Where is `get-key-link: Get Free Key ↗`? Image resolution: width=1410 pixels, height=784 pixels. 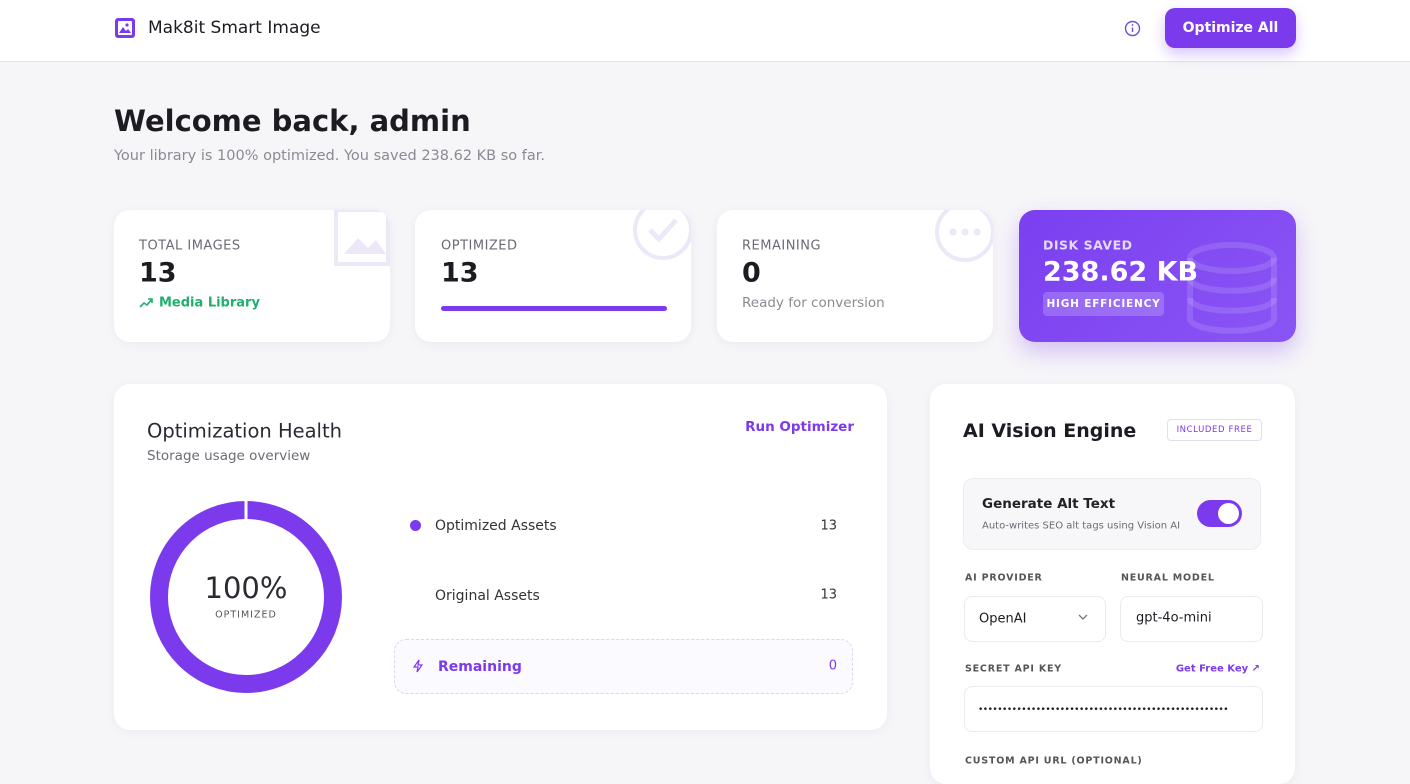 get-key-link: Get Free Key ↗ is located at coordinates (1217, 669).